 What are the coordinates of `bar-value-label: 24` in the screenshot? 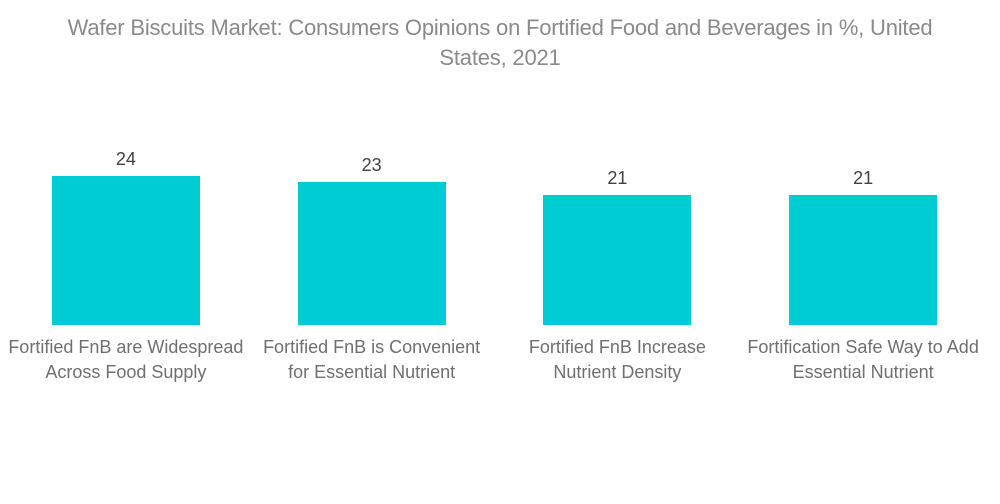 It's located at (125, 159).